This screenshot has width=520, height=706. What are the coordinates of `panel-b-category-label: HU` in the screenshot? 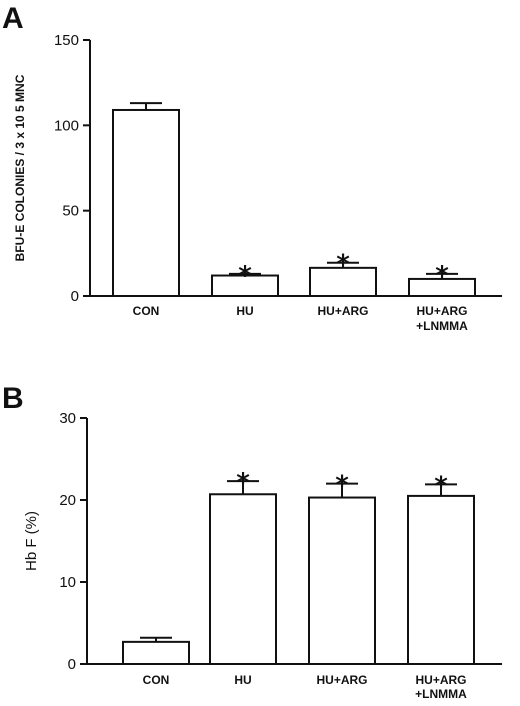 It's located at (242, 680).